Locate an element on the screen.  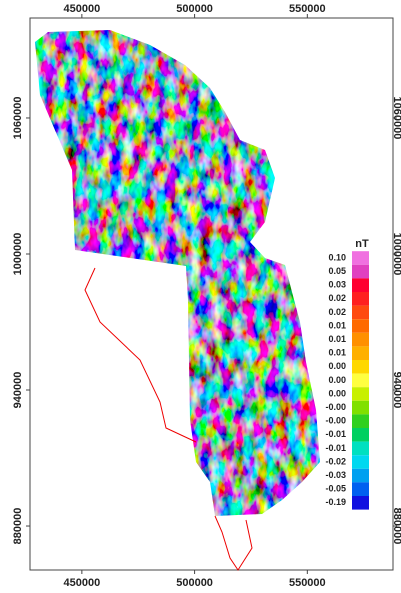
legend-unit: nT is located at coordinates (362, 244).